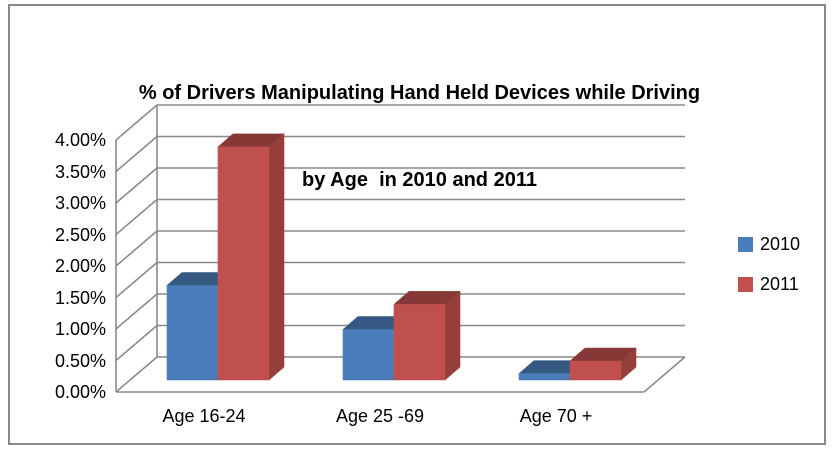 Image resolution: width=839 pixels, height=463 pixels. I want to click on legend: 2010 2011, so click(769, 274).